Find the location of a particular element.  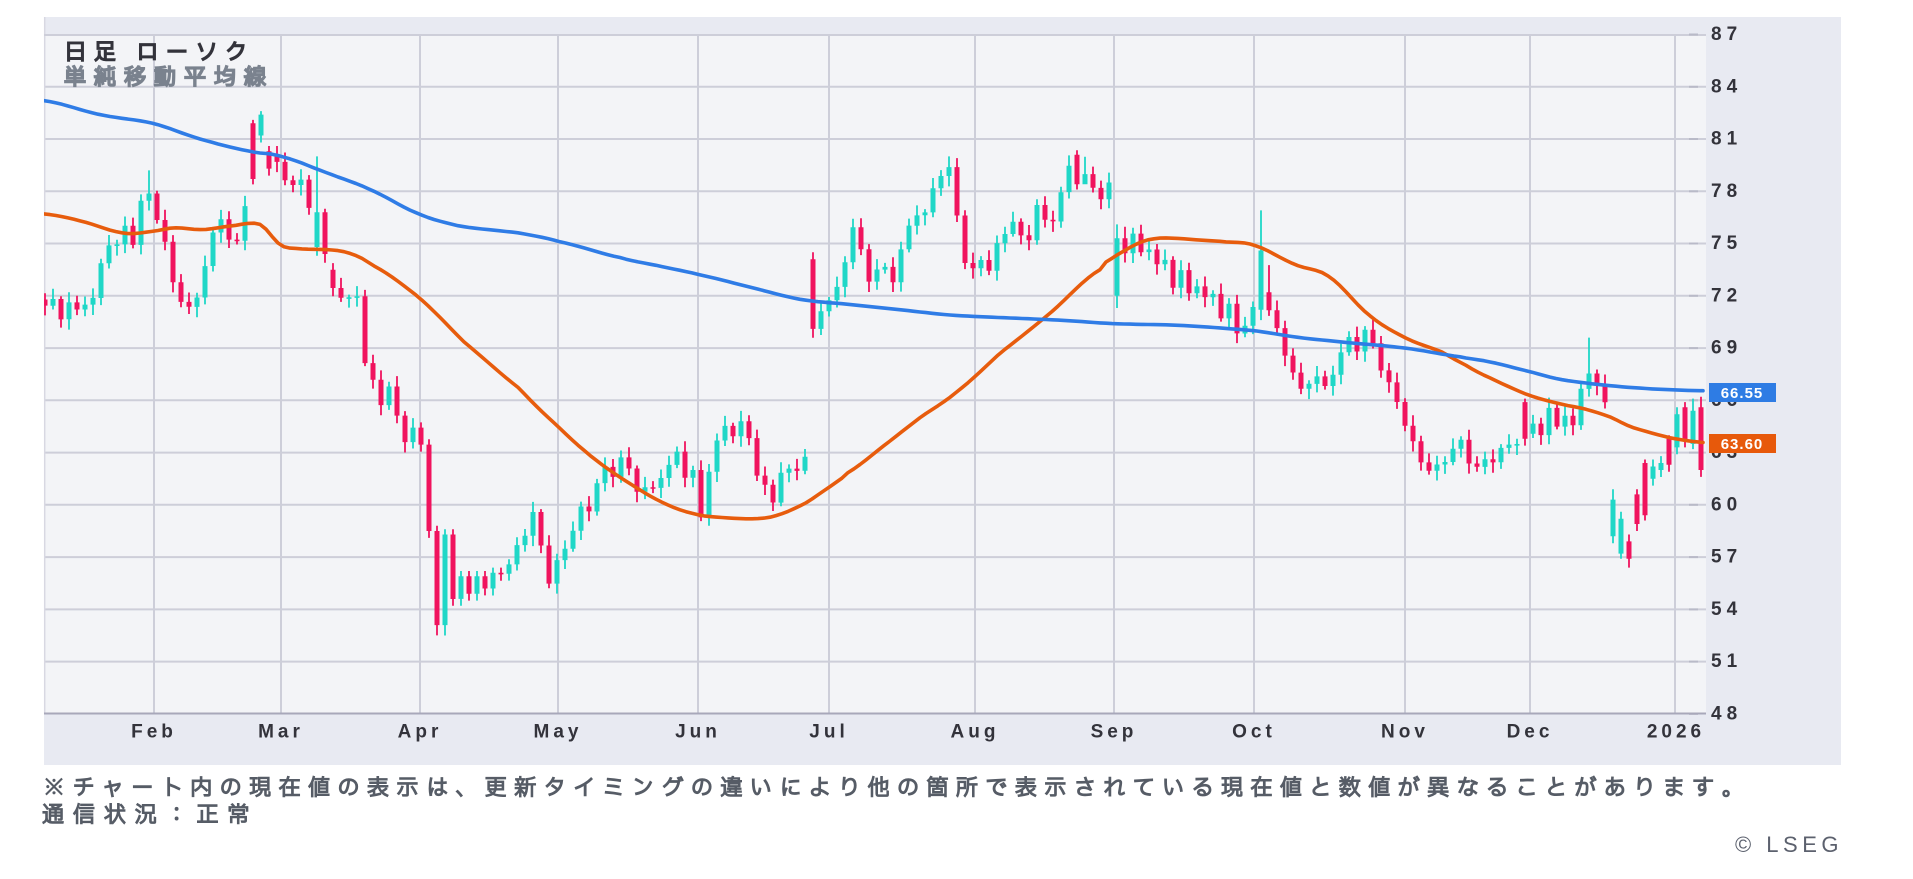

svg-text: 60 is located at coordinates (1726, 504).